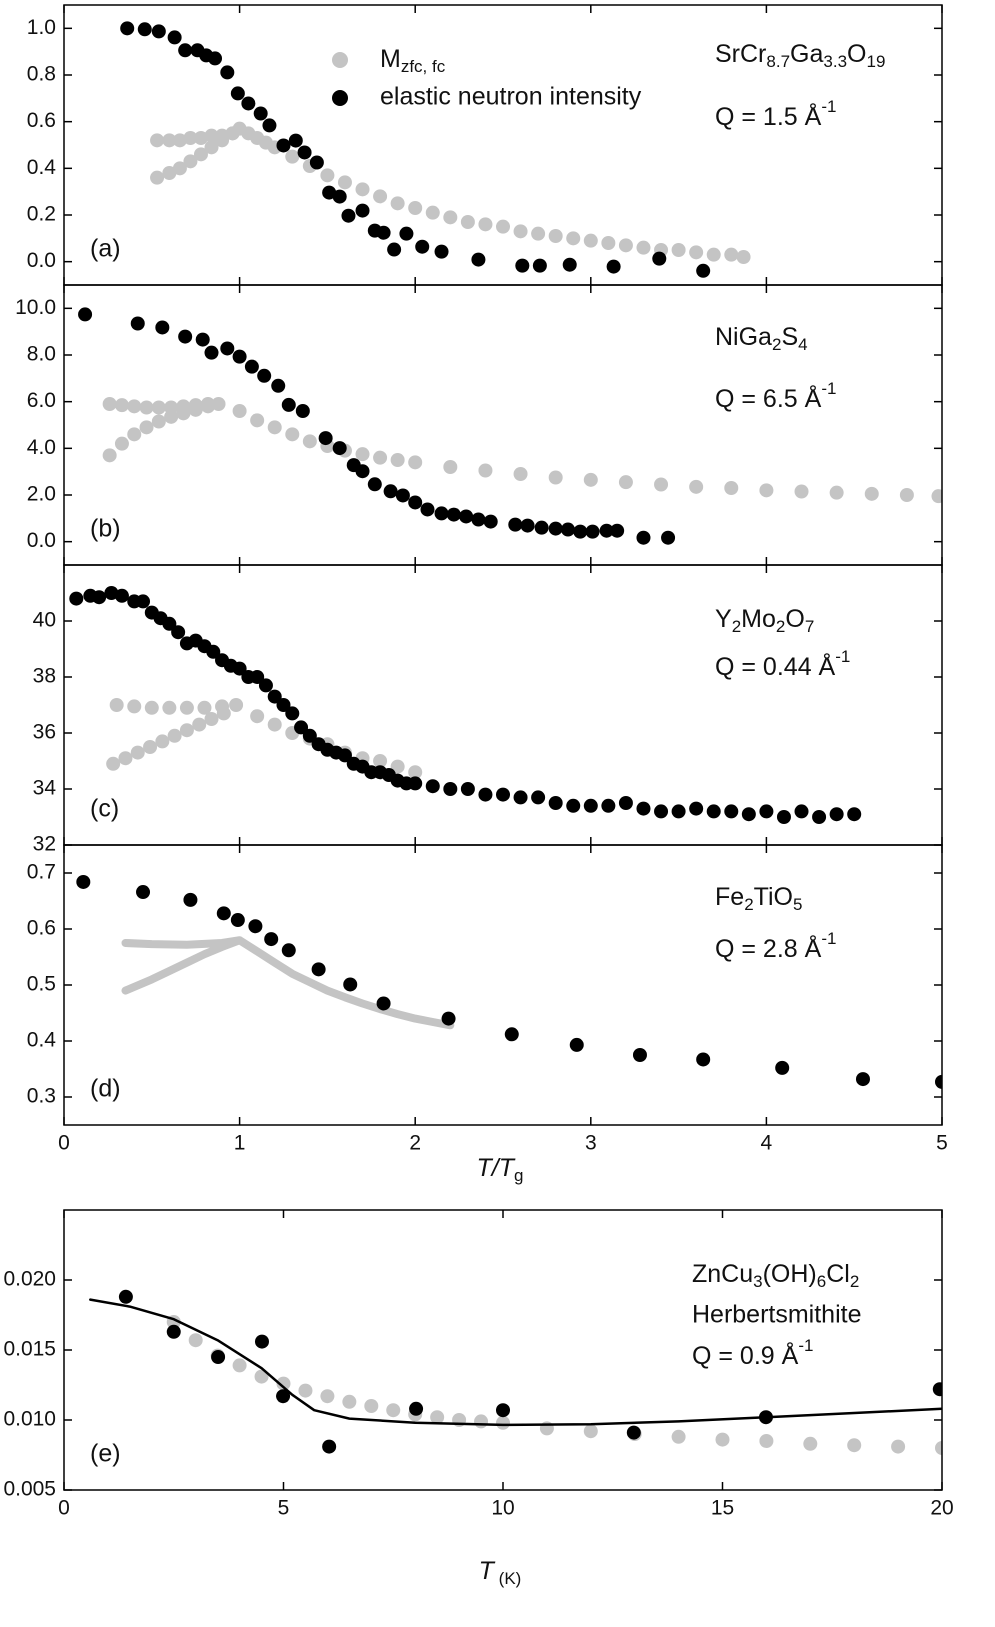 The width and height of the screenshot is (995, 1627). I want to click on compound-label: Fe2TiO5, so click(758, 899).